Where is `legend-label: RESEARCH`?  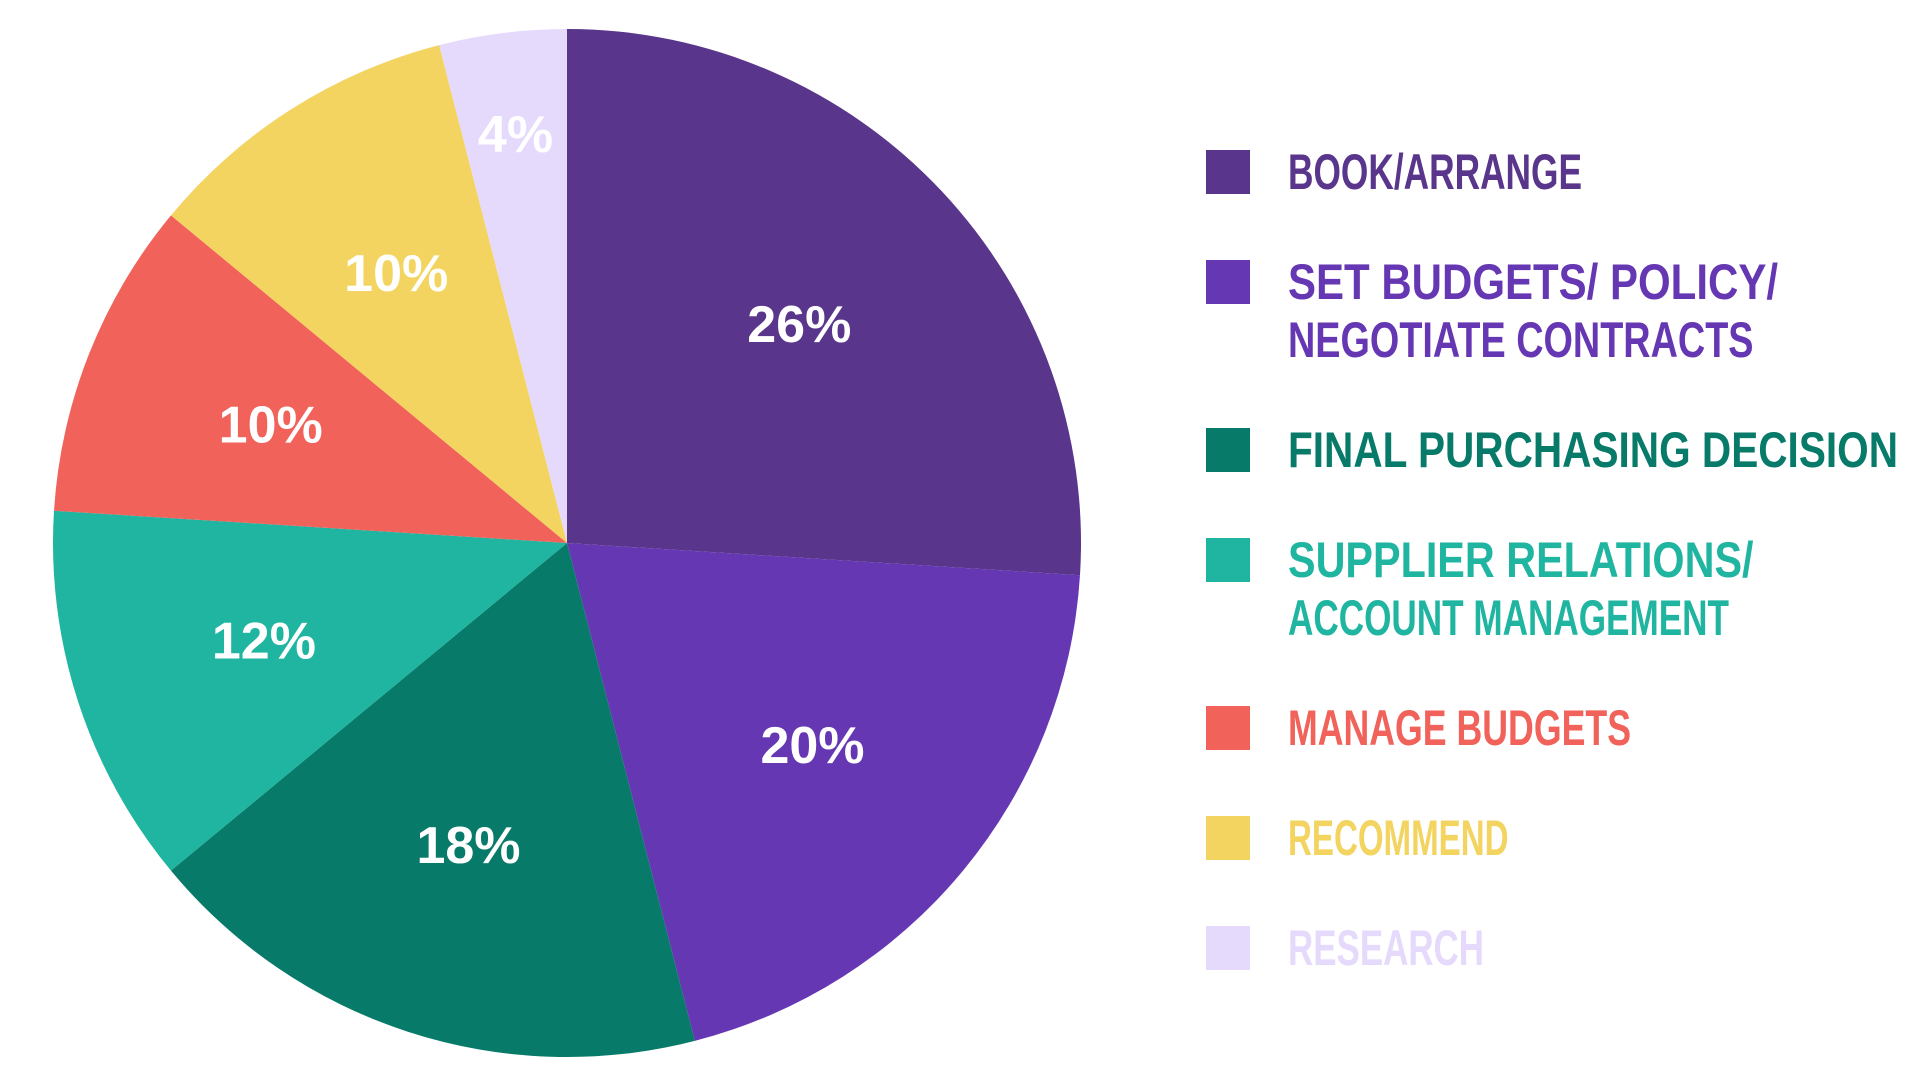 legend-label: RESEARCH is located at coordinates (1386, 948).